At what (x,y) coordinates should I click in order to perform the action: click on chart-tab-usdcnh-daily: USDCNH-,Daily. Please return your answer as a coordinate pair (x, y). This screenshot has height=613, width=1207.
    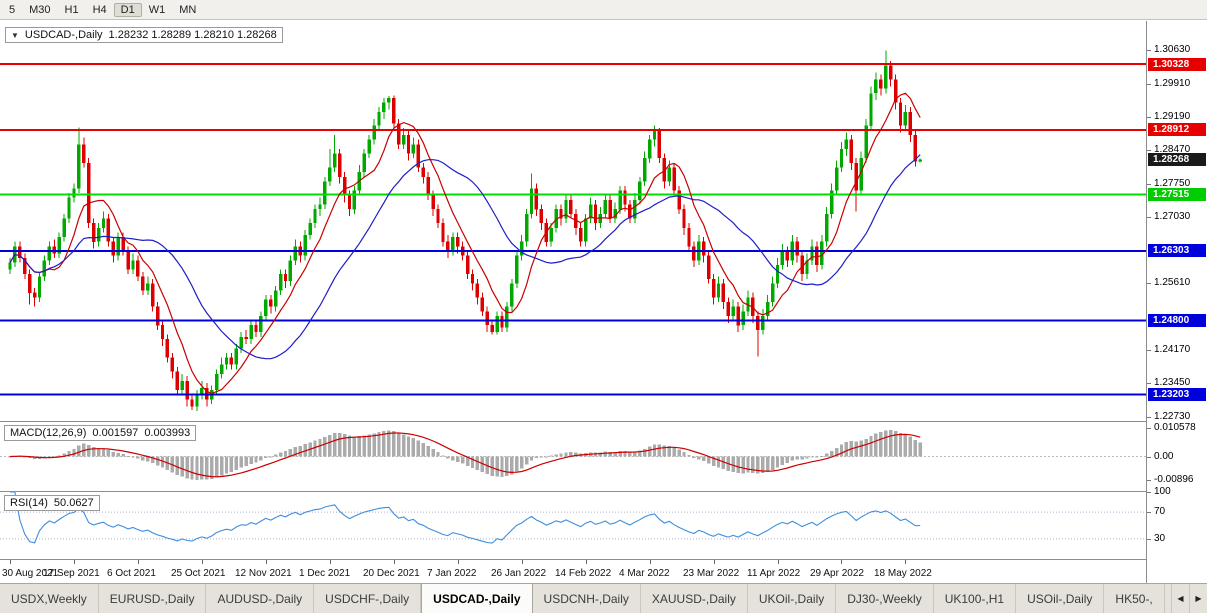
    Looking at the image, I should click on (587, 598).